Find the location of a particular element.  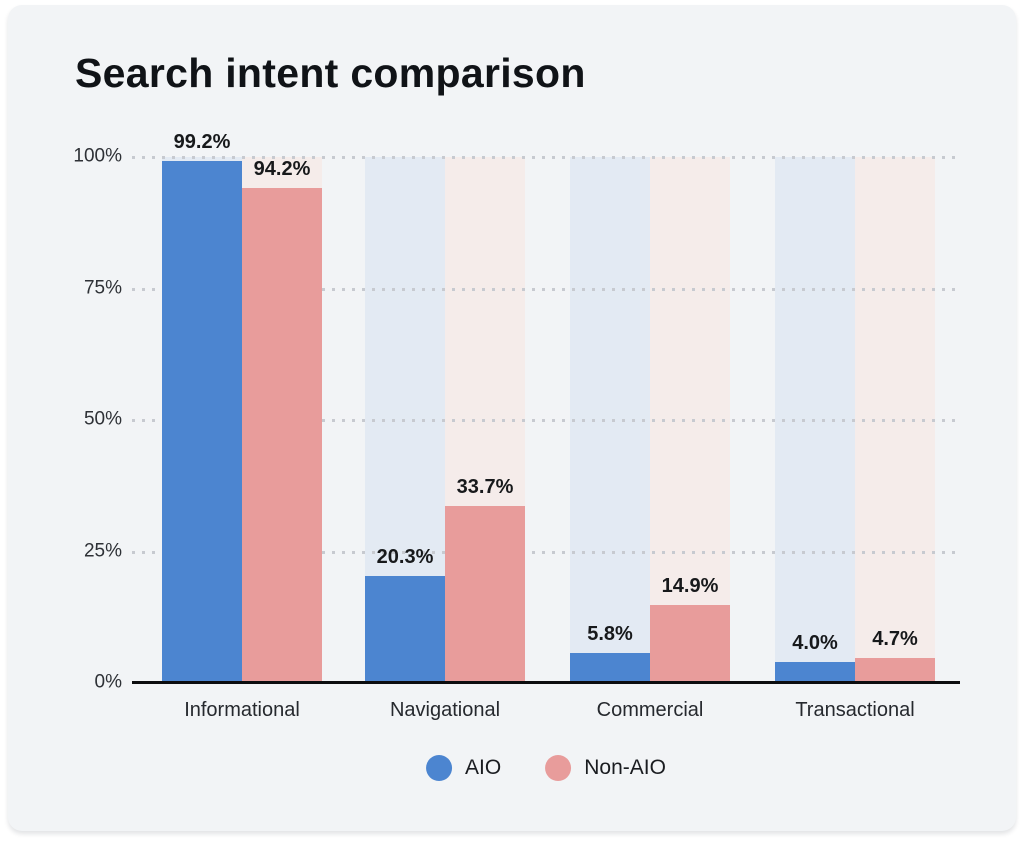

chart-title: Search intent comparison is located at coordinates (330, 73).